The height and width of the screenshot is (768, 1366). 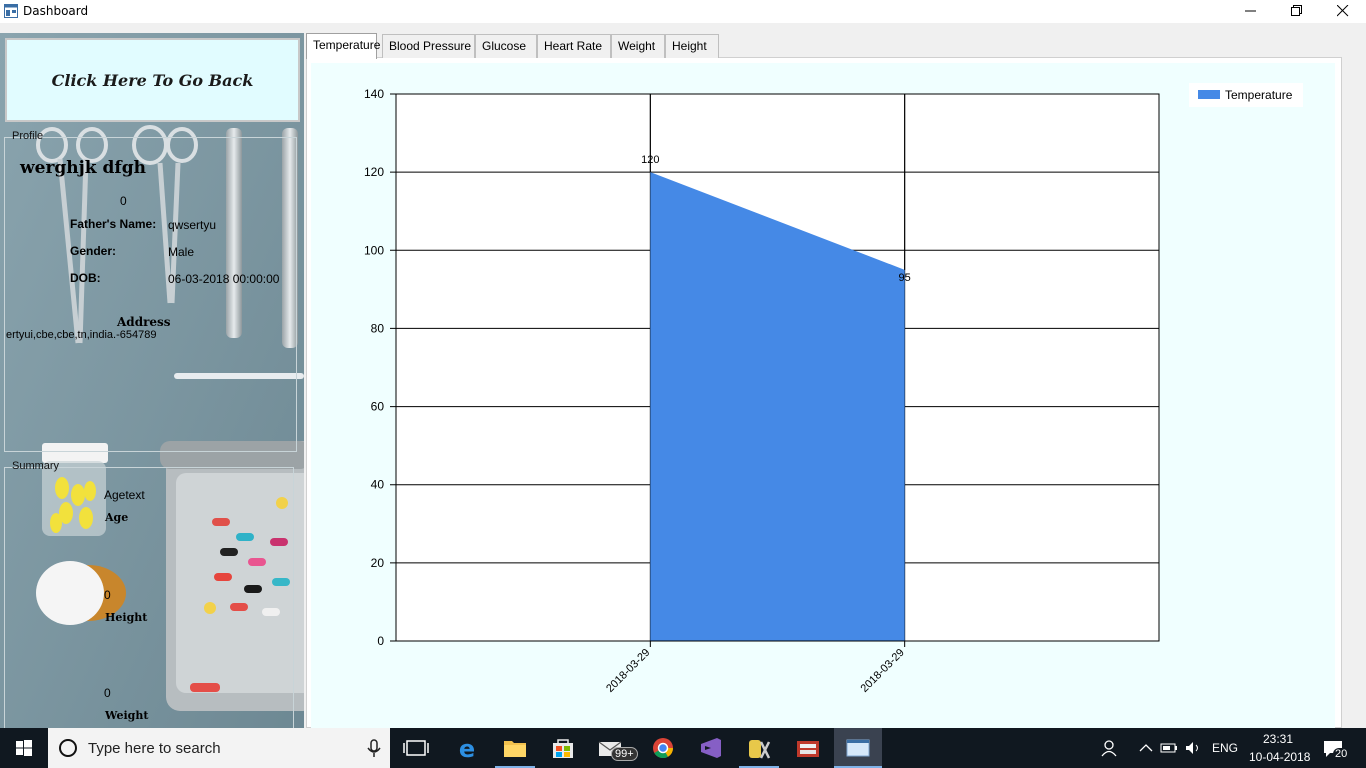 I want to click on tab-glucose: Glucose, so click(x=506, y=46).